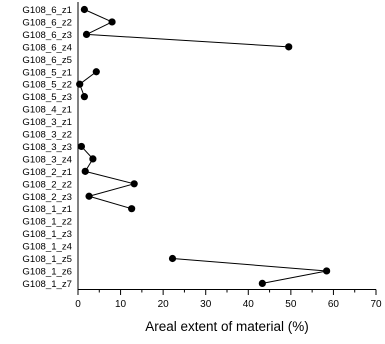 The image size is (385, 344). Describe the element at coordinates (47, 122) in the screenshot. I see `category-label: G108_3_z1` at that location.